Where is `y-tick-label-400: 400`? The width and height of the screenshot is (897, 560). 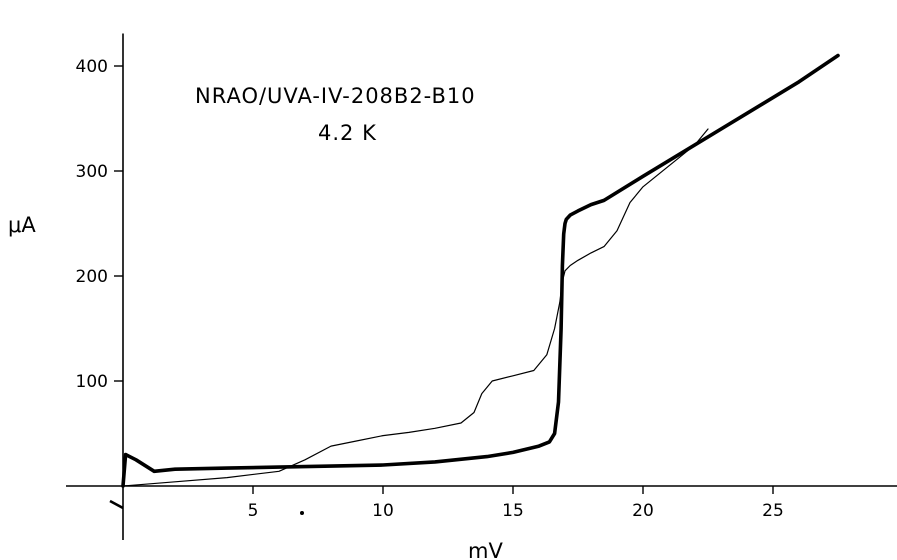 y-tick-label-400: 400 is located at coordinates (92, 67).